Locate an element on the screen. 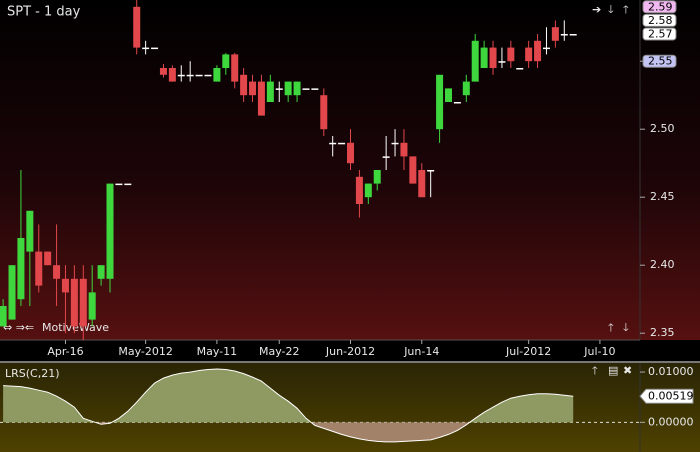 This screenshot has width=700, height=452. price-marker-label: 2.59 is located at coordinates (660, 6).